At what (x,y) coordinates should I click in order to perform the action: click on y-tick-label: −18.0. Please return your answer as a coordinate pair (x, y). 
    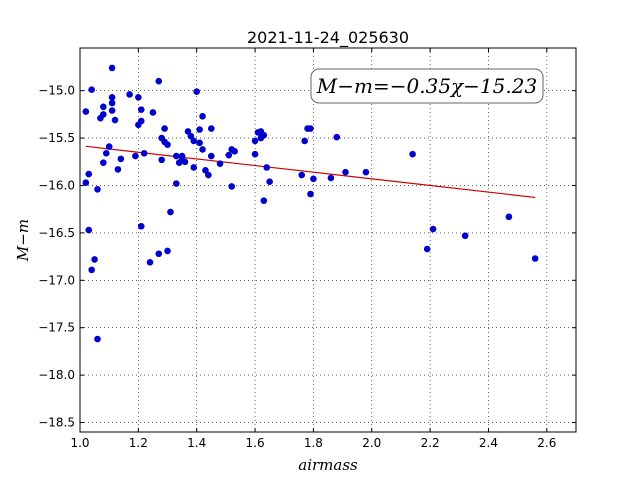
    Looking at the image, I should click on (56, 375).